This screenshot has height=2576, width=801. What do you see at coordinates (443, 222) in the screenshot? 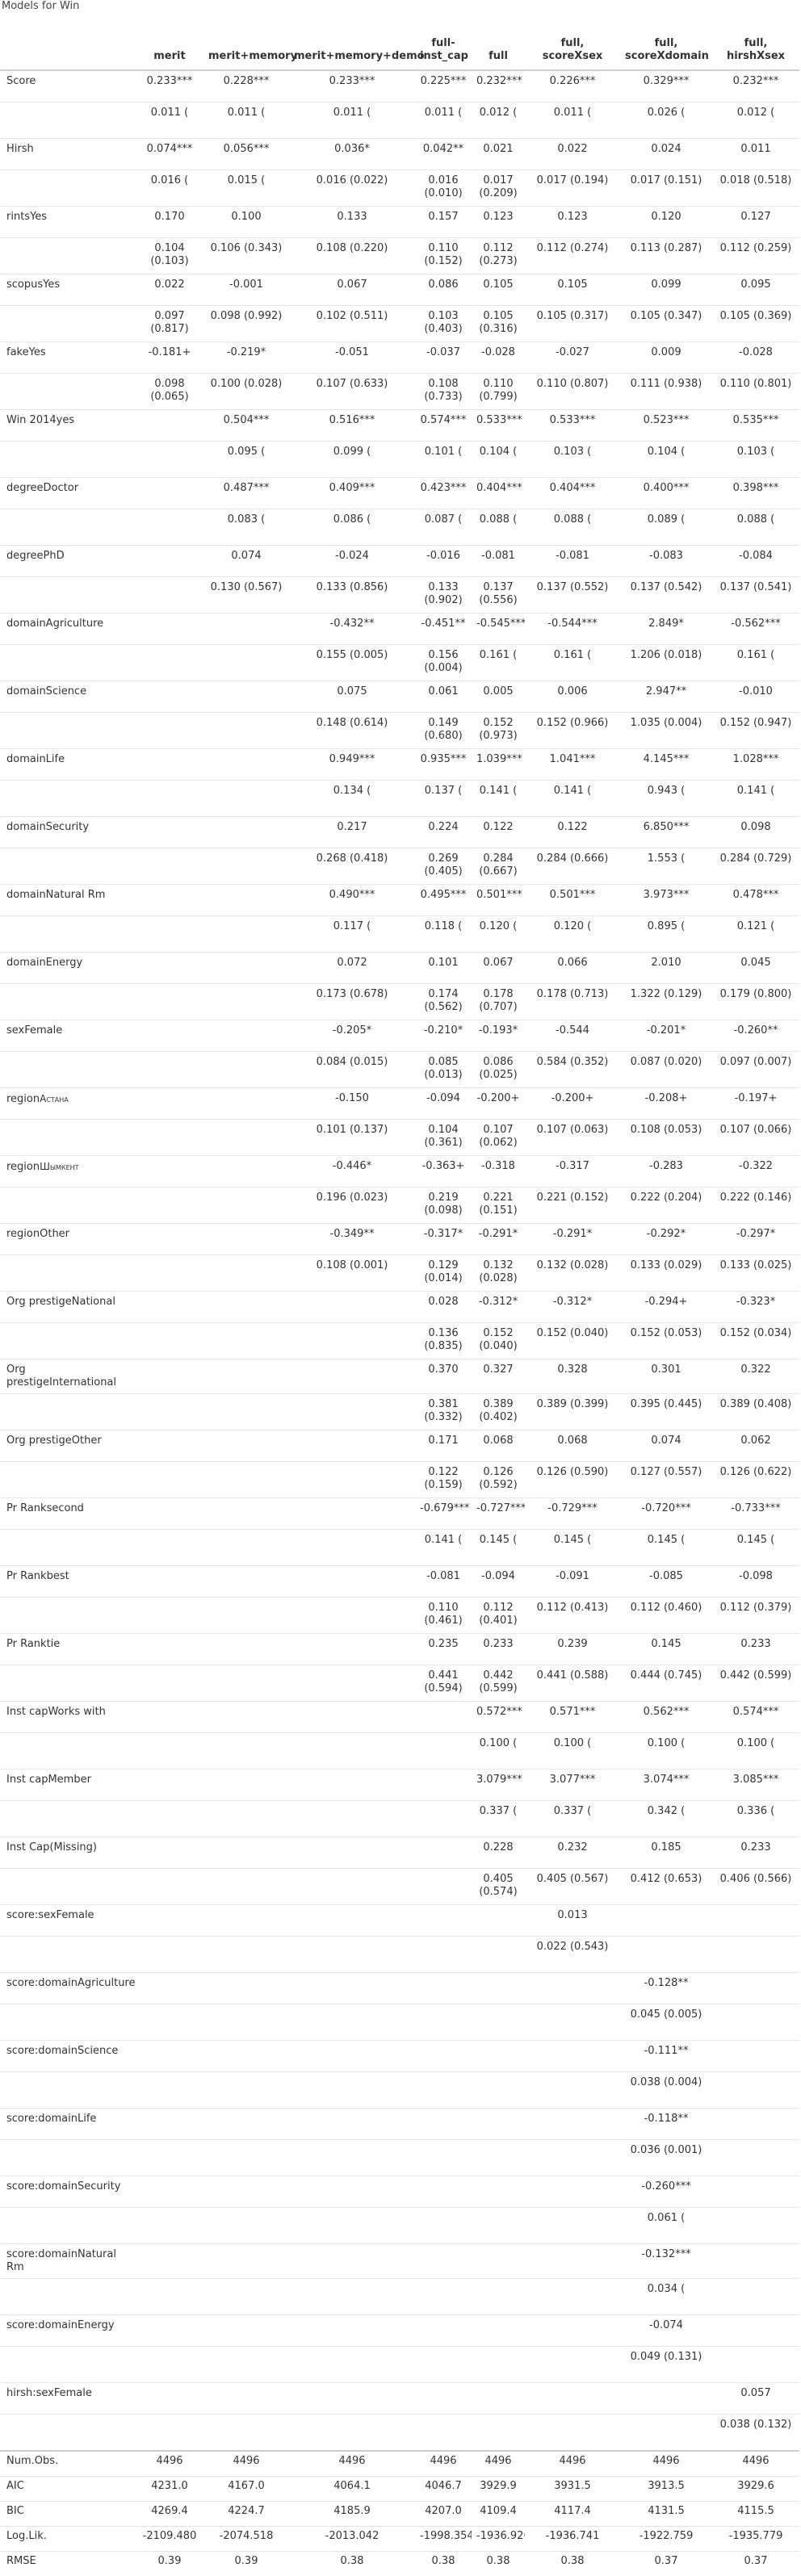
I see `coefficient-cell: 0.157` at bounding box center [443, 222].